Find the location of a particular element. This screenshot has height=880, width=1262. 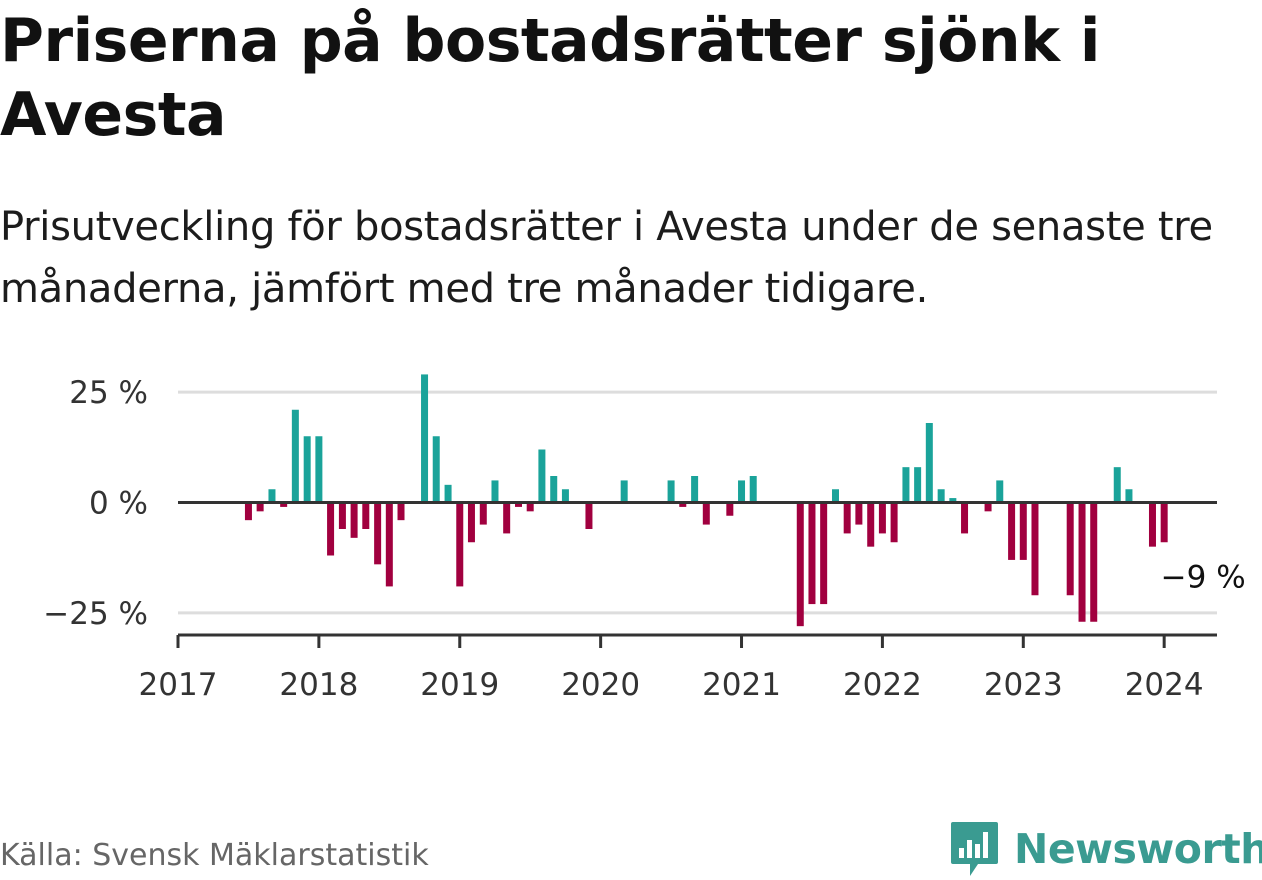

source-note: Källa: Svensk Mäklarstatistik is located at coordinates (214, 855).